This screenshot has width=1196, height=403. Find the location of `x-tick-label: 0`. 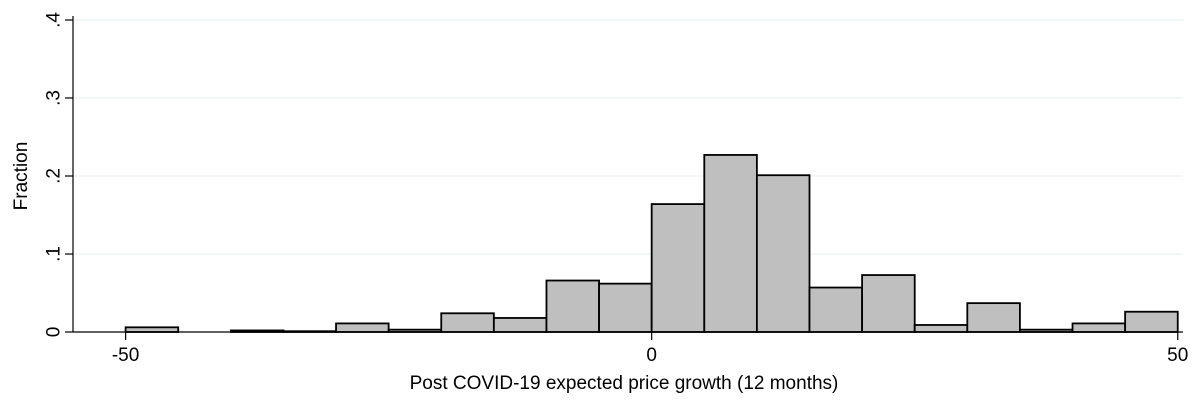

x-tick-label: 0 is located at coordinates (651, 355).